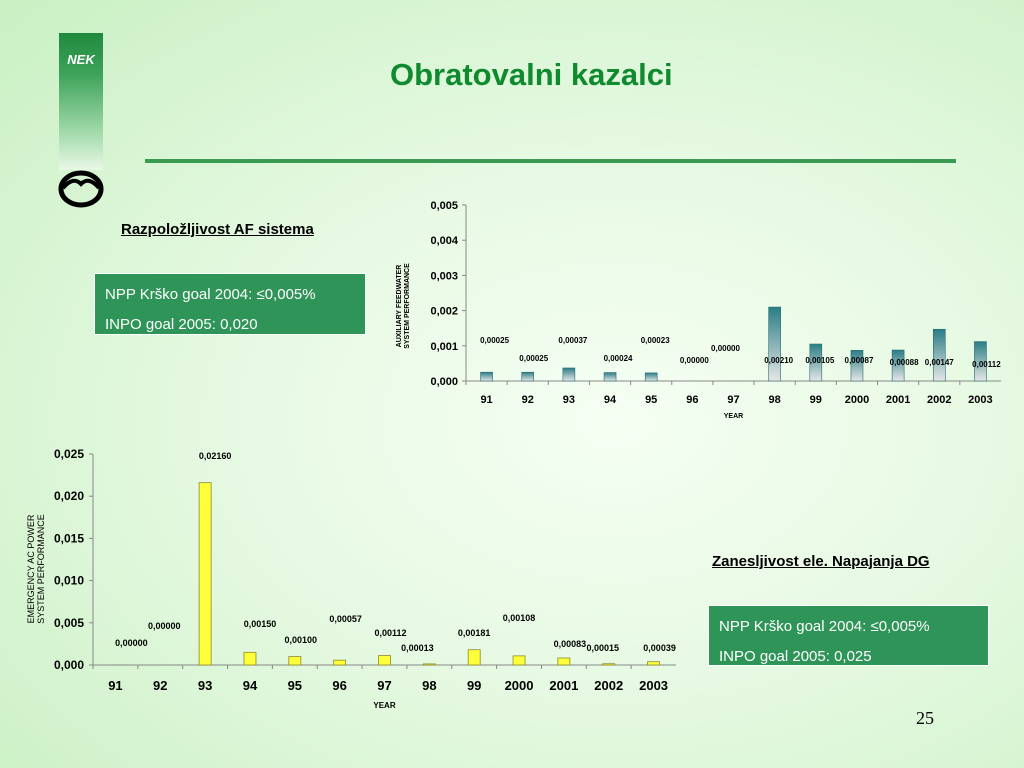 The width and height of the screenshot is (1024, 768). Describe the element at coordinates (69, 496) in the screenshot. I see `dg-y-tick-label: 0,020` at that location.